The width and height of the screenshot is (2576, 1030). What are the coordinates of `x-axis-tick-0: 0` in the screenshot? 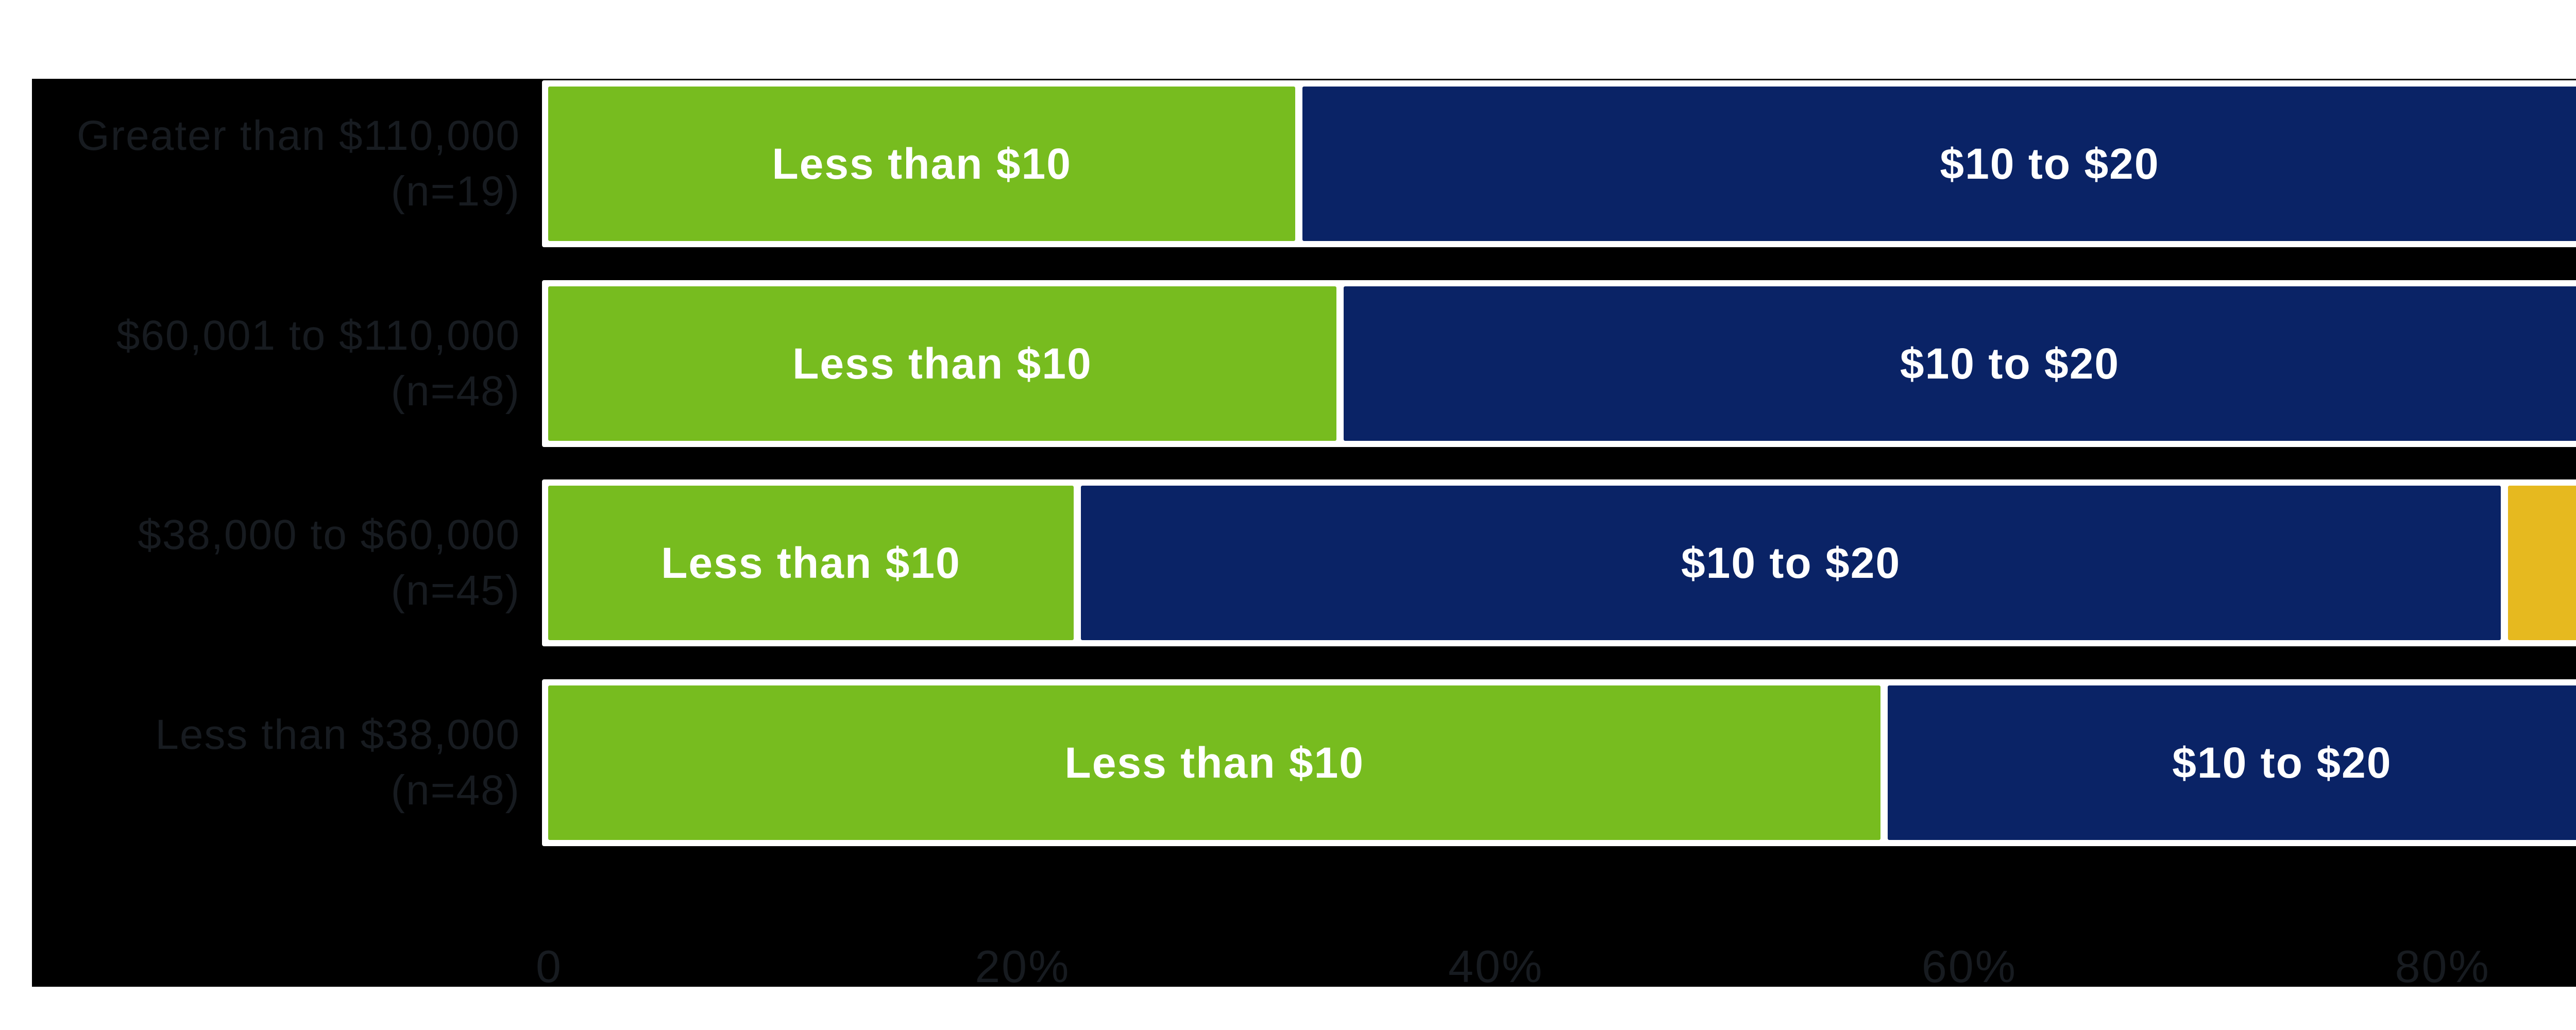 It's located at (549, 966).